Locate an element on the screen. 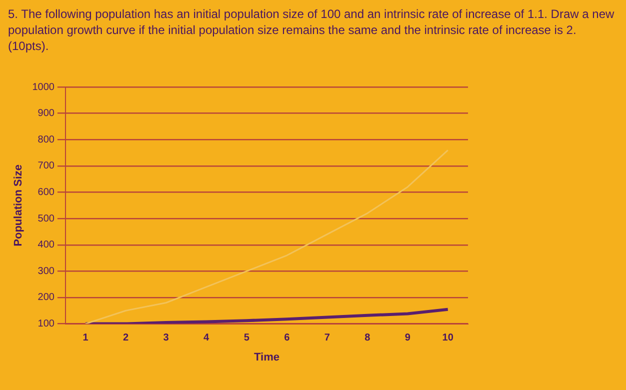 This screenshot has height=390, width=626. x-tick-label: 5 is located at coordinates (247, 338).